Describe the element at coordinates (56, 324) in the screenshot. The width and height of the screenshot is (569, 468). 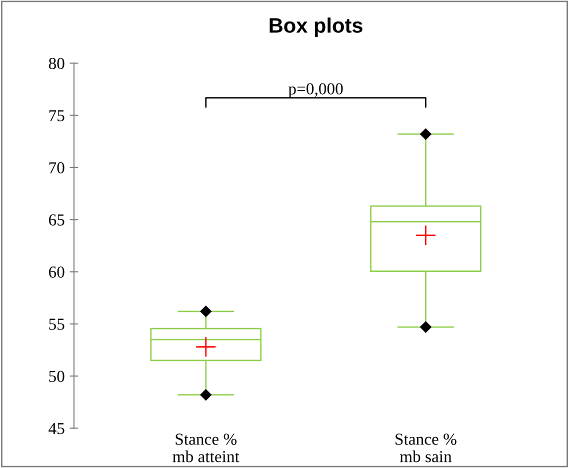
I see `y-tick-label: 55` at that location.